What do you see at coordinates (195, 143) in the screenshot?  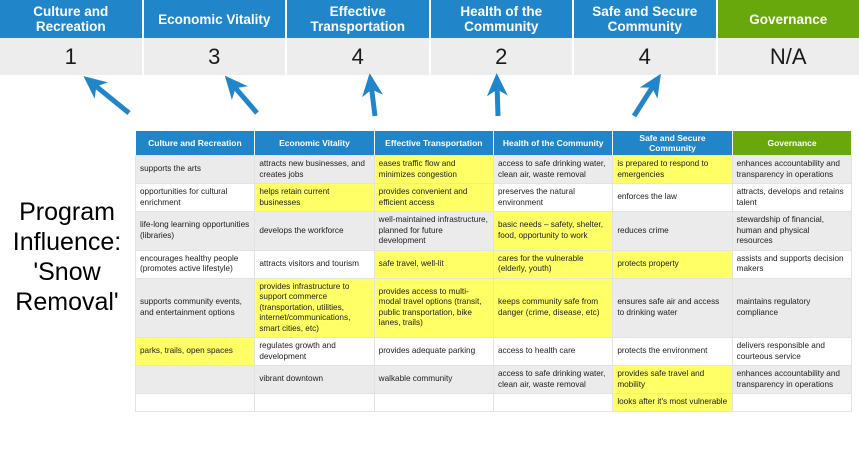 I see `matrix-header-0: Culture and Recreation` at bounding box center [195, 143].